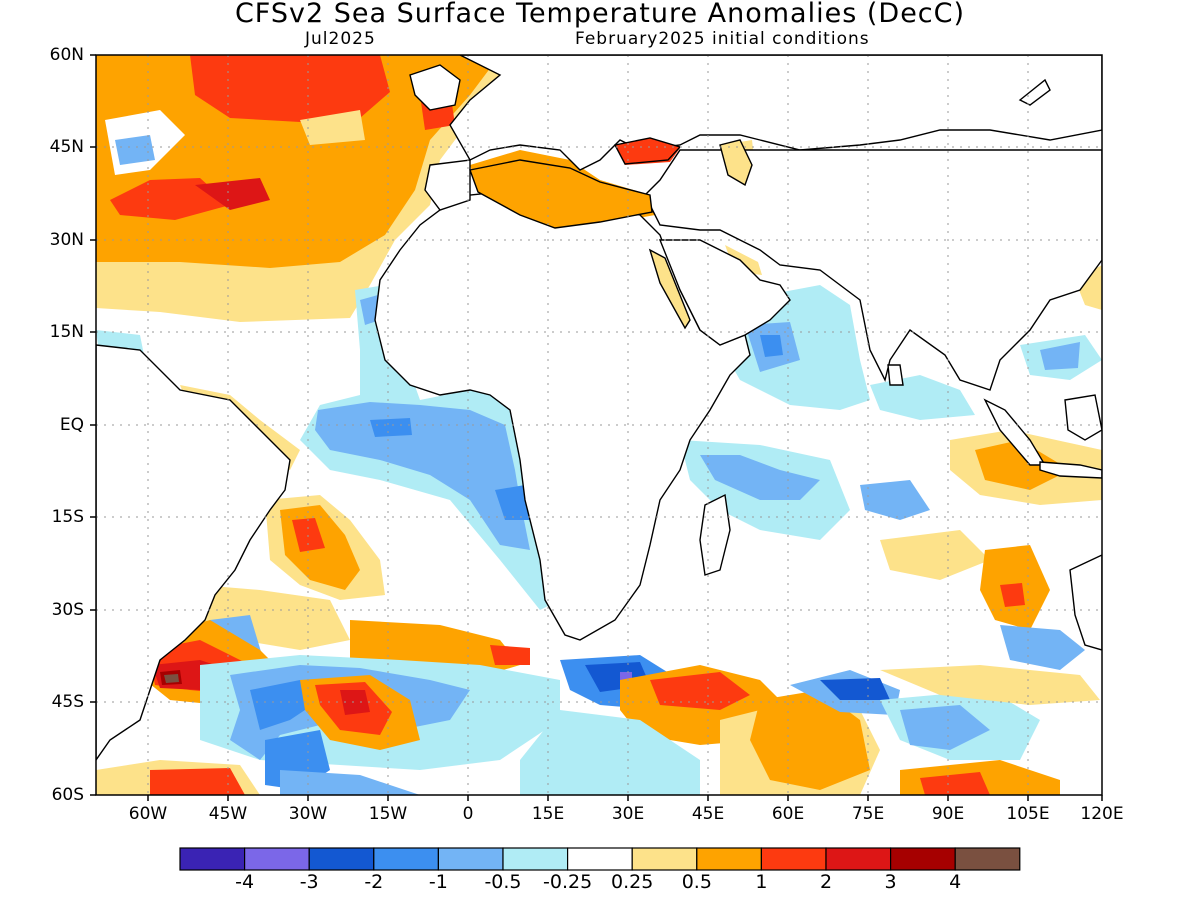 The height and width of the screenshot is (900, 1200). Describe the element at coordinates (438, 882) in the screenshot. I see `colorbar-label: -1` at that location.